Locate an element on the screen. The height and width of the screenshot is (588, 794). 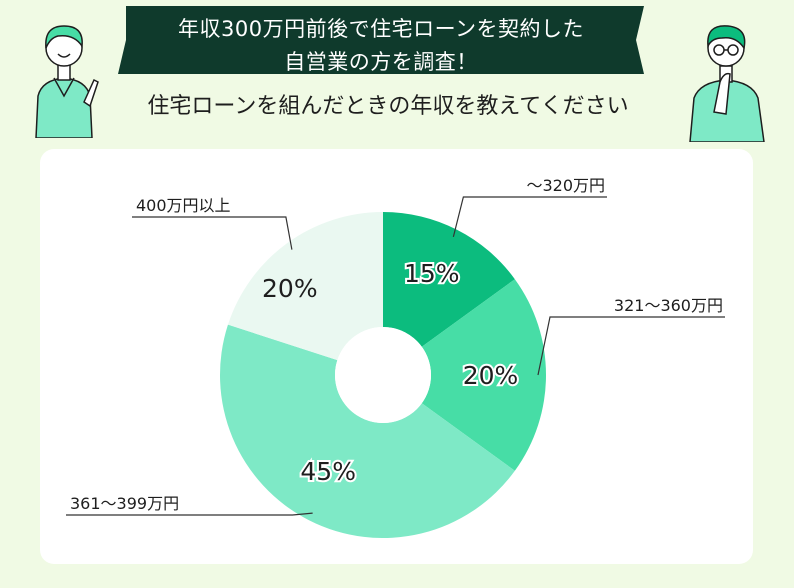
banner-background is located at coordinates (381, 40).